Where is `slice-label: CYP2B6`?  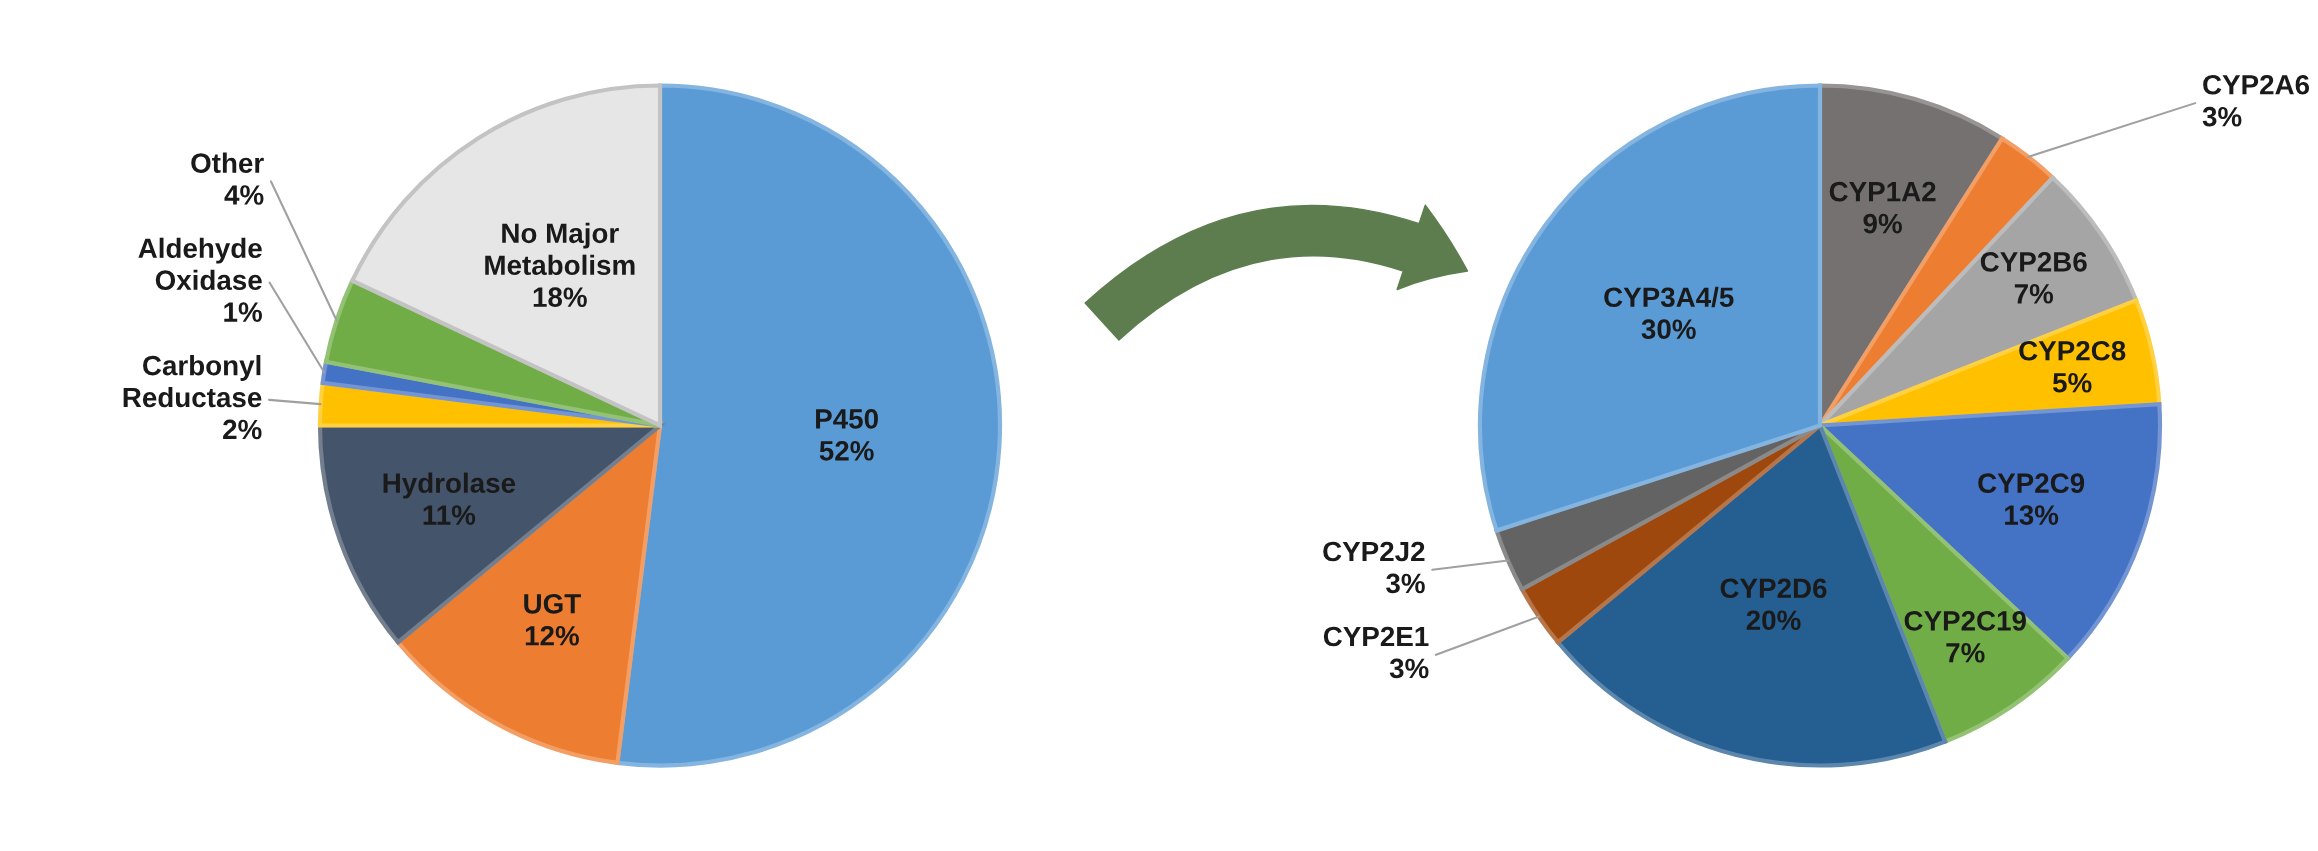 slice-label: CYP2B6 is located at coordinates (2033, 262).